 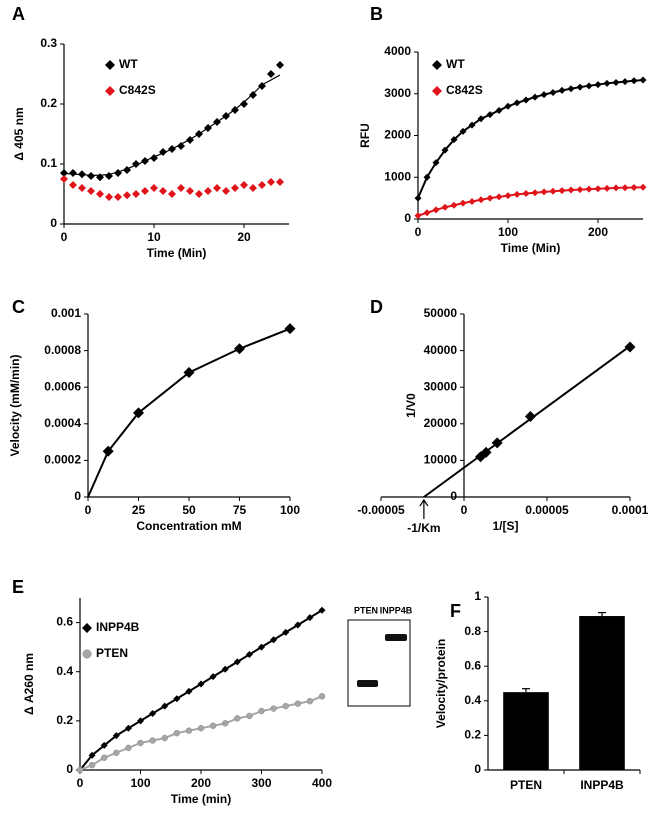 I want to click on y-axis-label: Velocity (mM/min), so click(x=15, y=405).